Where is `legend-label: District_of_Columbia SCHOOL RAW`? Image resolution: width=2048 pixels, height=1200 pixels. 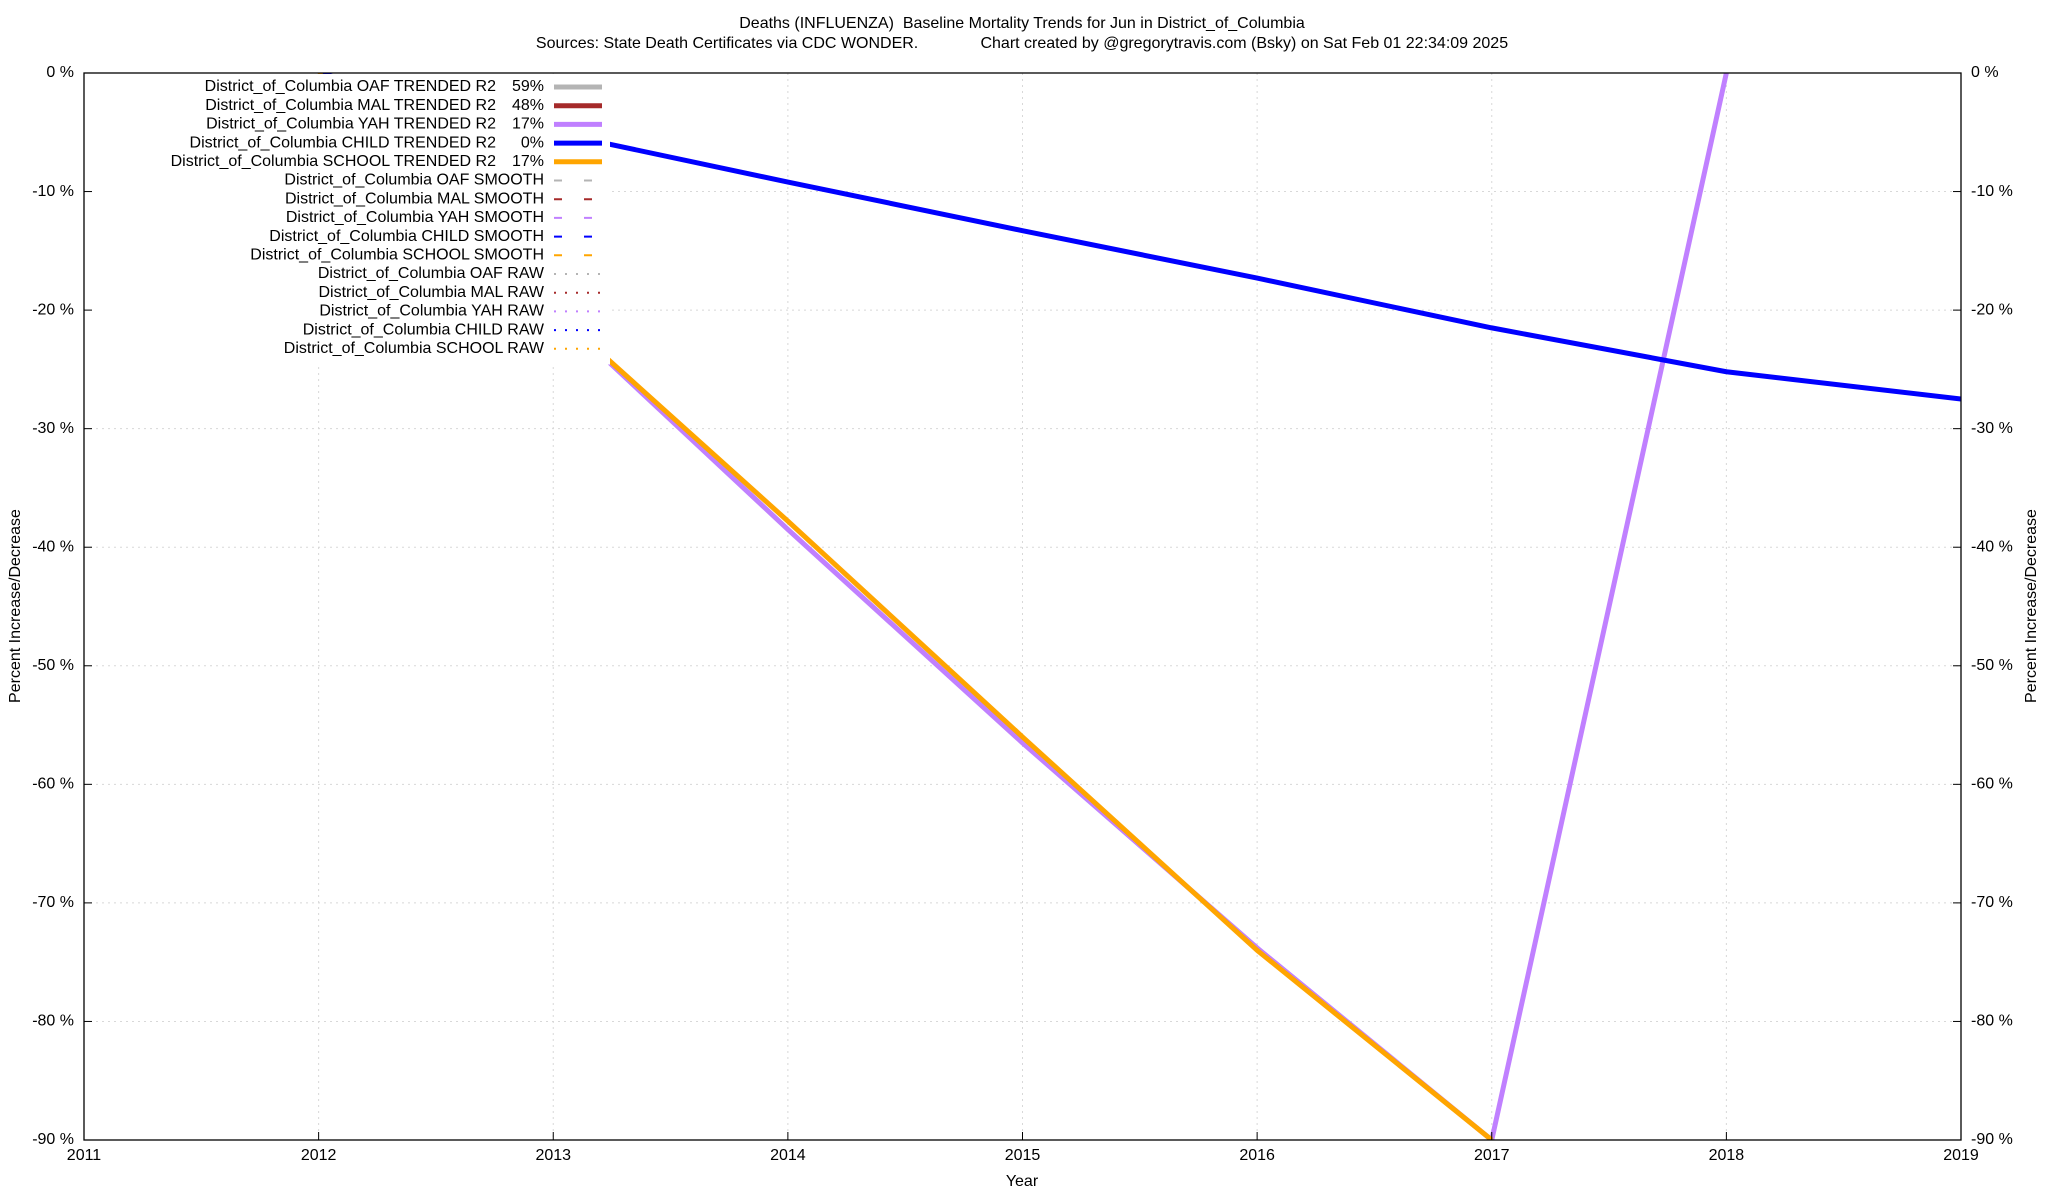 legend-label: District_of_Columbia SCHOOL RAW is located at coordinates (414, 348).